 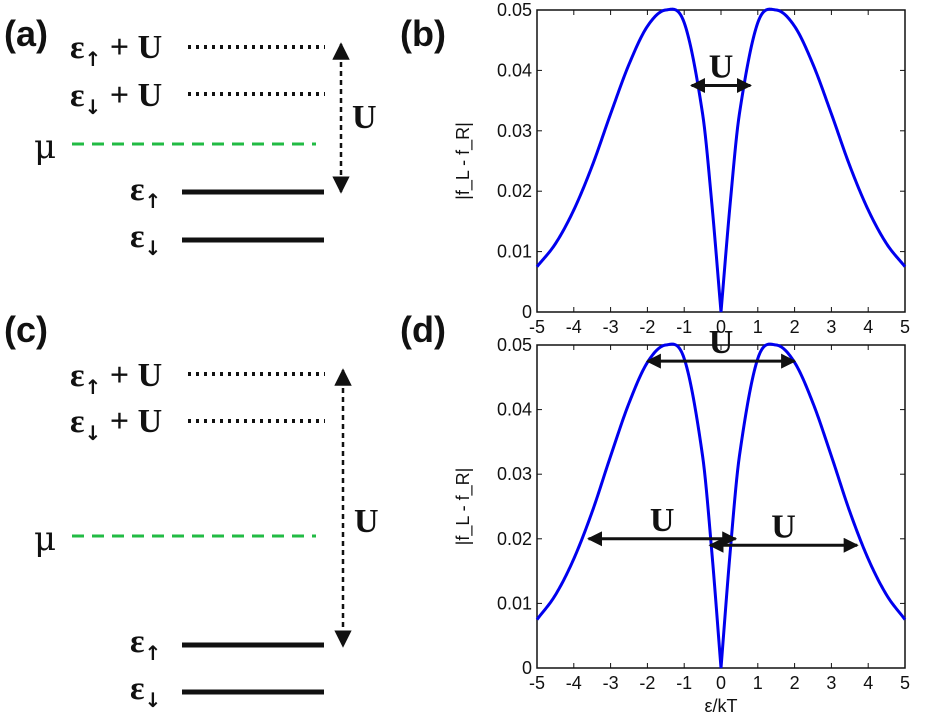 What do you see at coordinates (720, 706) in the screenshot?
I see `x-axis-label: ε/kT` at bounding box center [720, 706].